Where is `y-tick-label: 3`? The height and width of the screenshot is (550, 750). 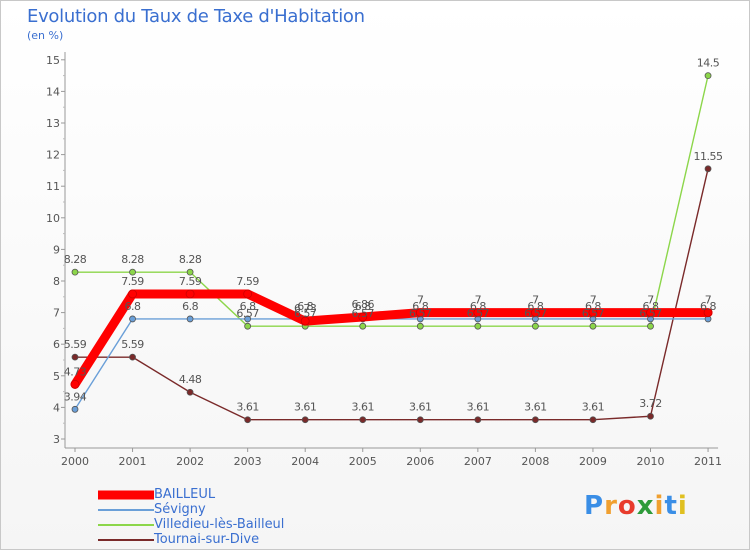 y-tick-label: 3 is located at coordinates (56, 439).